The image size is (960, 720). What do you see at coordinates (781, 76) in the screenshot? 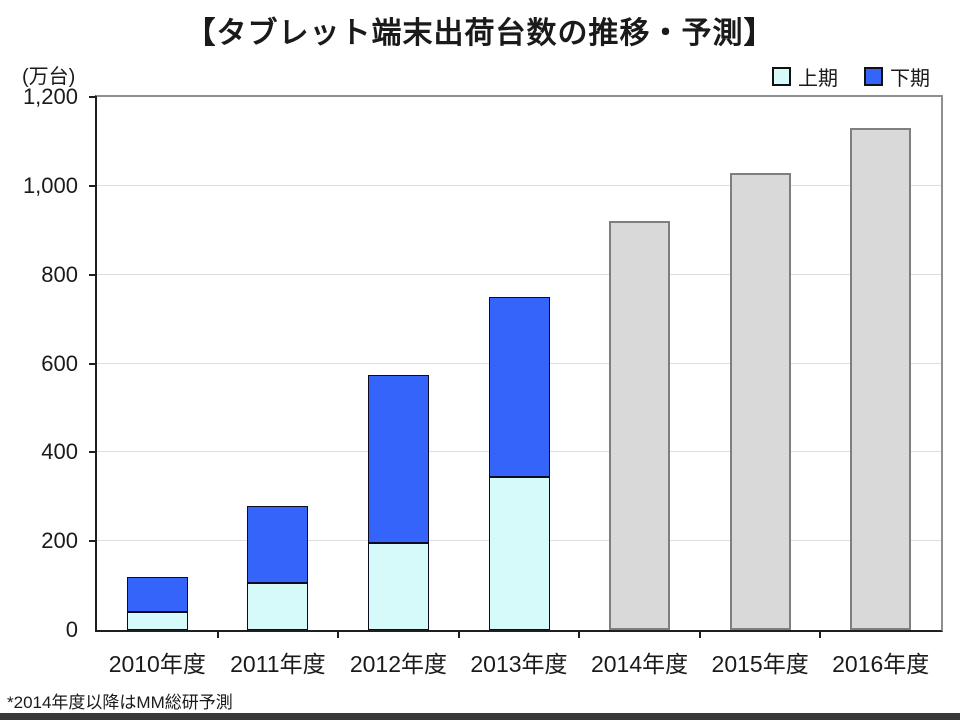
I see `first-half-swatch-icon` at bounding box center [781, 76].